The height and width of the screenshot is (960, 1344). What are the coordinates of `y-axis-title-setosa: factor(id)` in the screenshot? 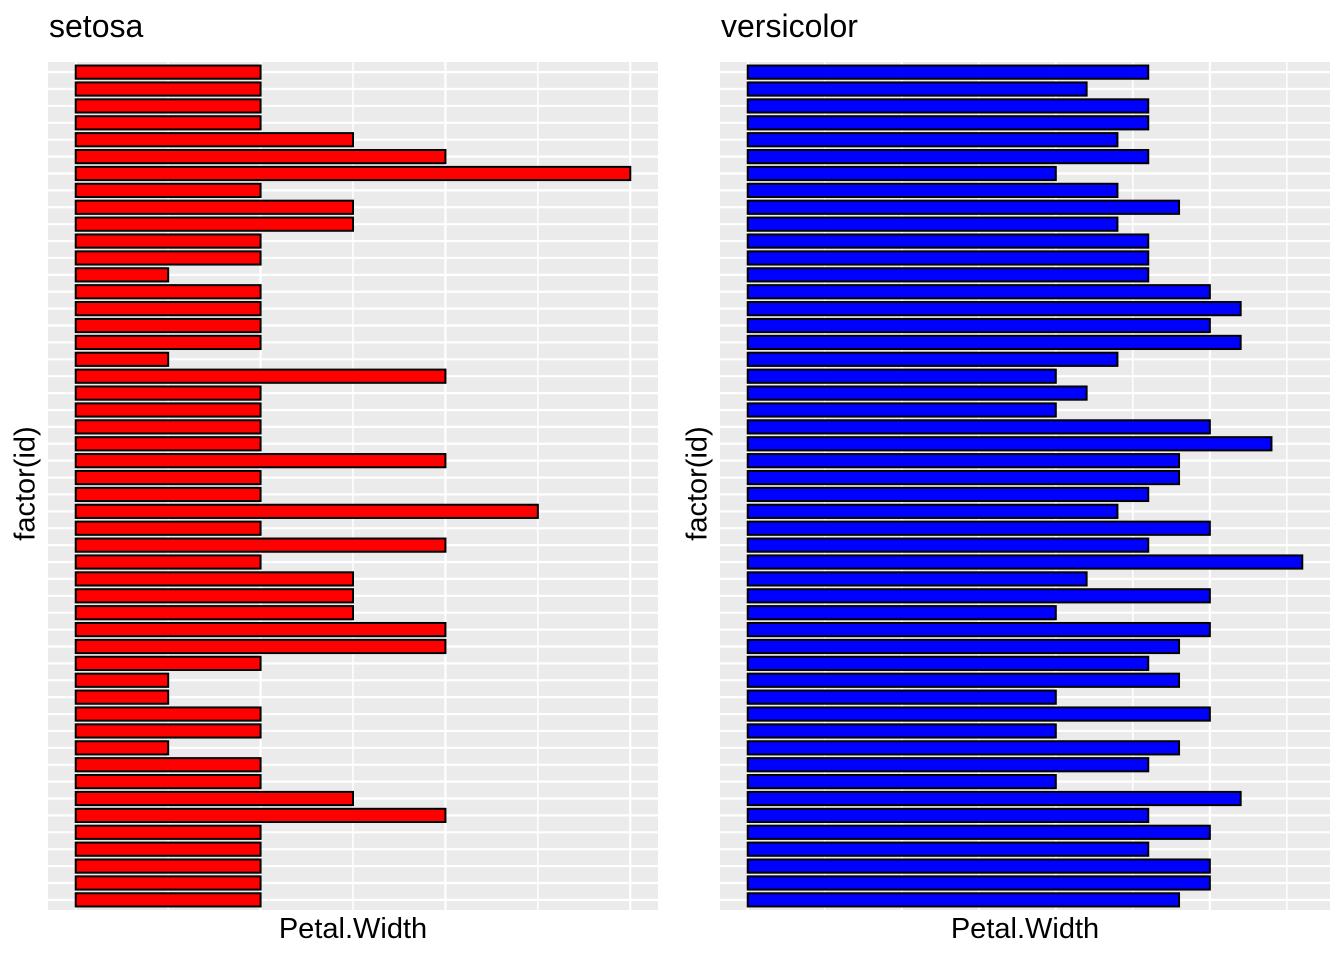 It's located at (25, 483).